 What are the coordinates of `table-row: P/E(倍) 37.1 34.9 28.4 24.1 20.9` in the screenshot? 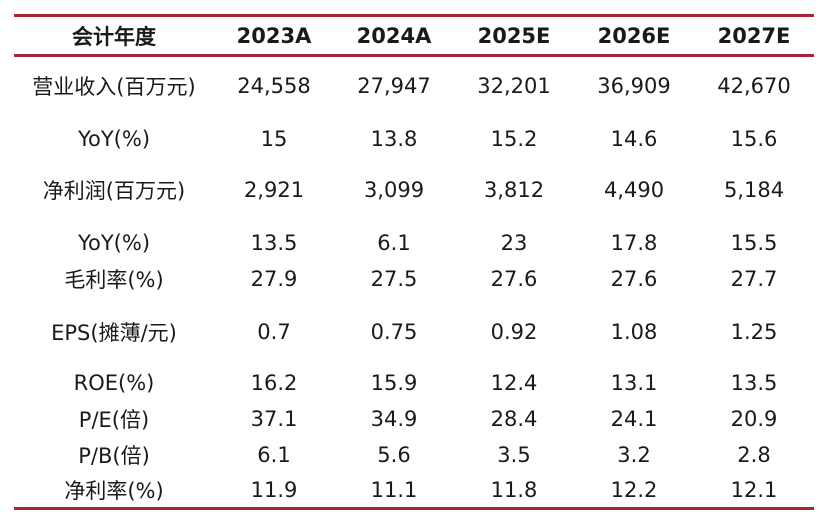 It's located at (414, 419).